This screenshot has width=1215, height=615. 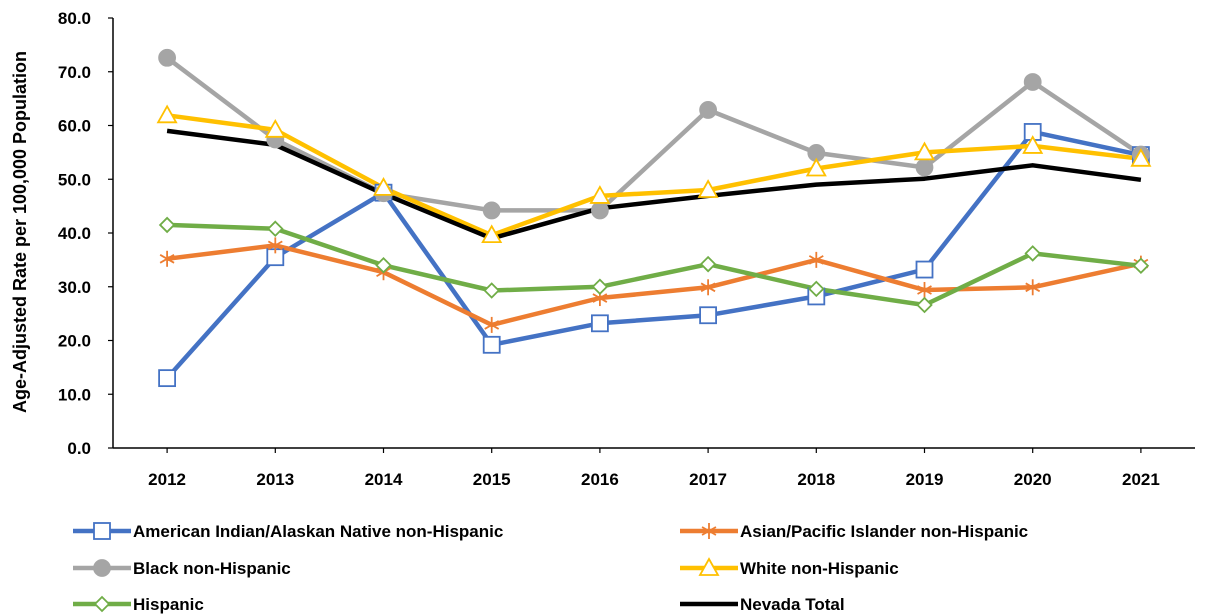 I want to click on x-tick-label: 2021, so click(x=1141, y=479).